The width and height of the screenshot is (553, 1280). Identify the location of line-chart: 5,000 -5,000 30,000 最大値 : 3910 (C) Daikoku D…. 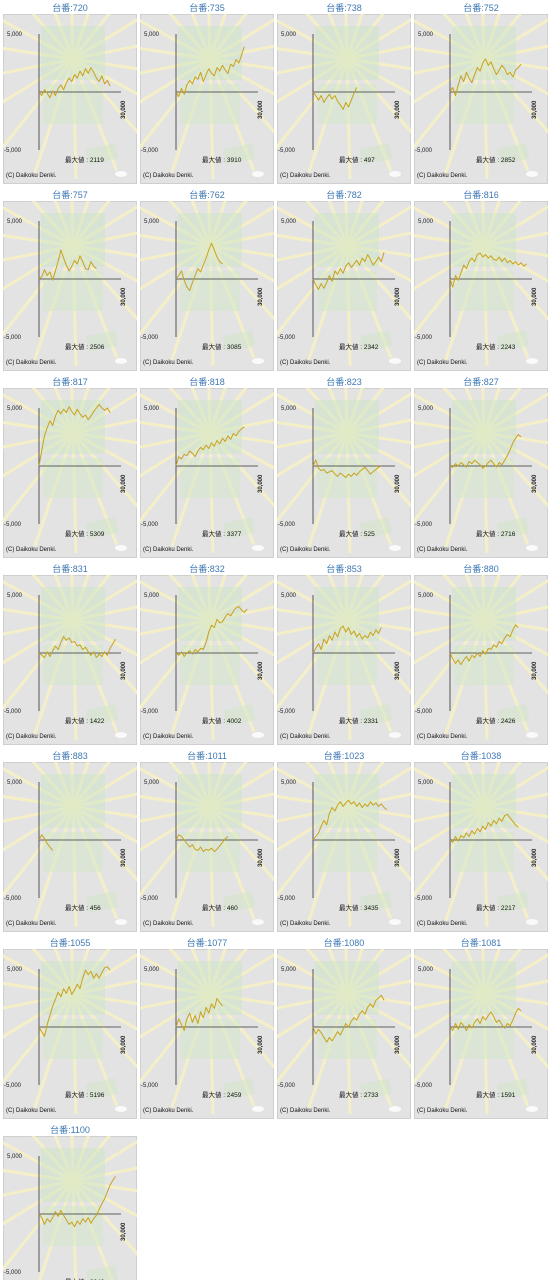
(207, 99).